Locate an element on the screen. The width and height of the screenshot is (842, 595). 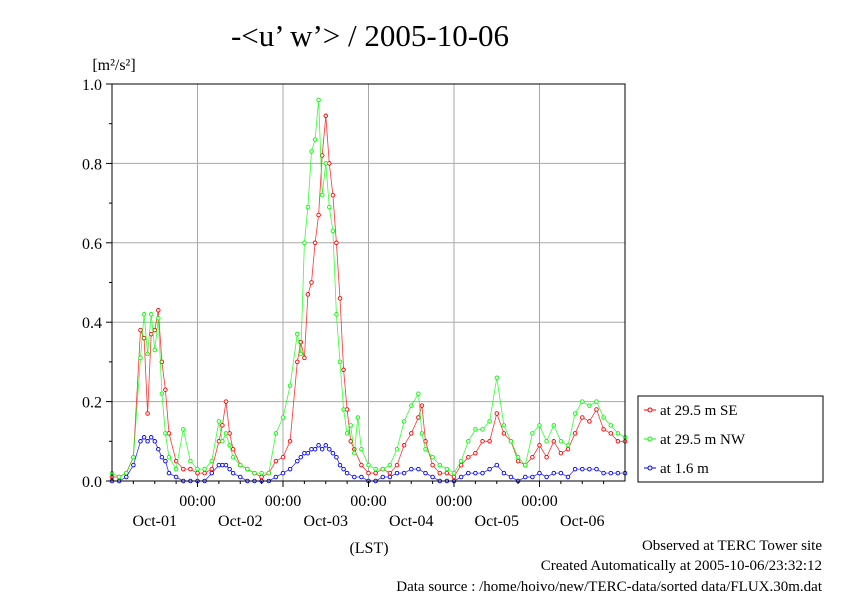
y-tick-label: 0.6 is located at coordinates (92, 244).